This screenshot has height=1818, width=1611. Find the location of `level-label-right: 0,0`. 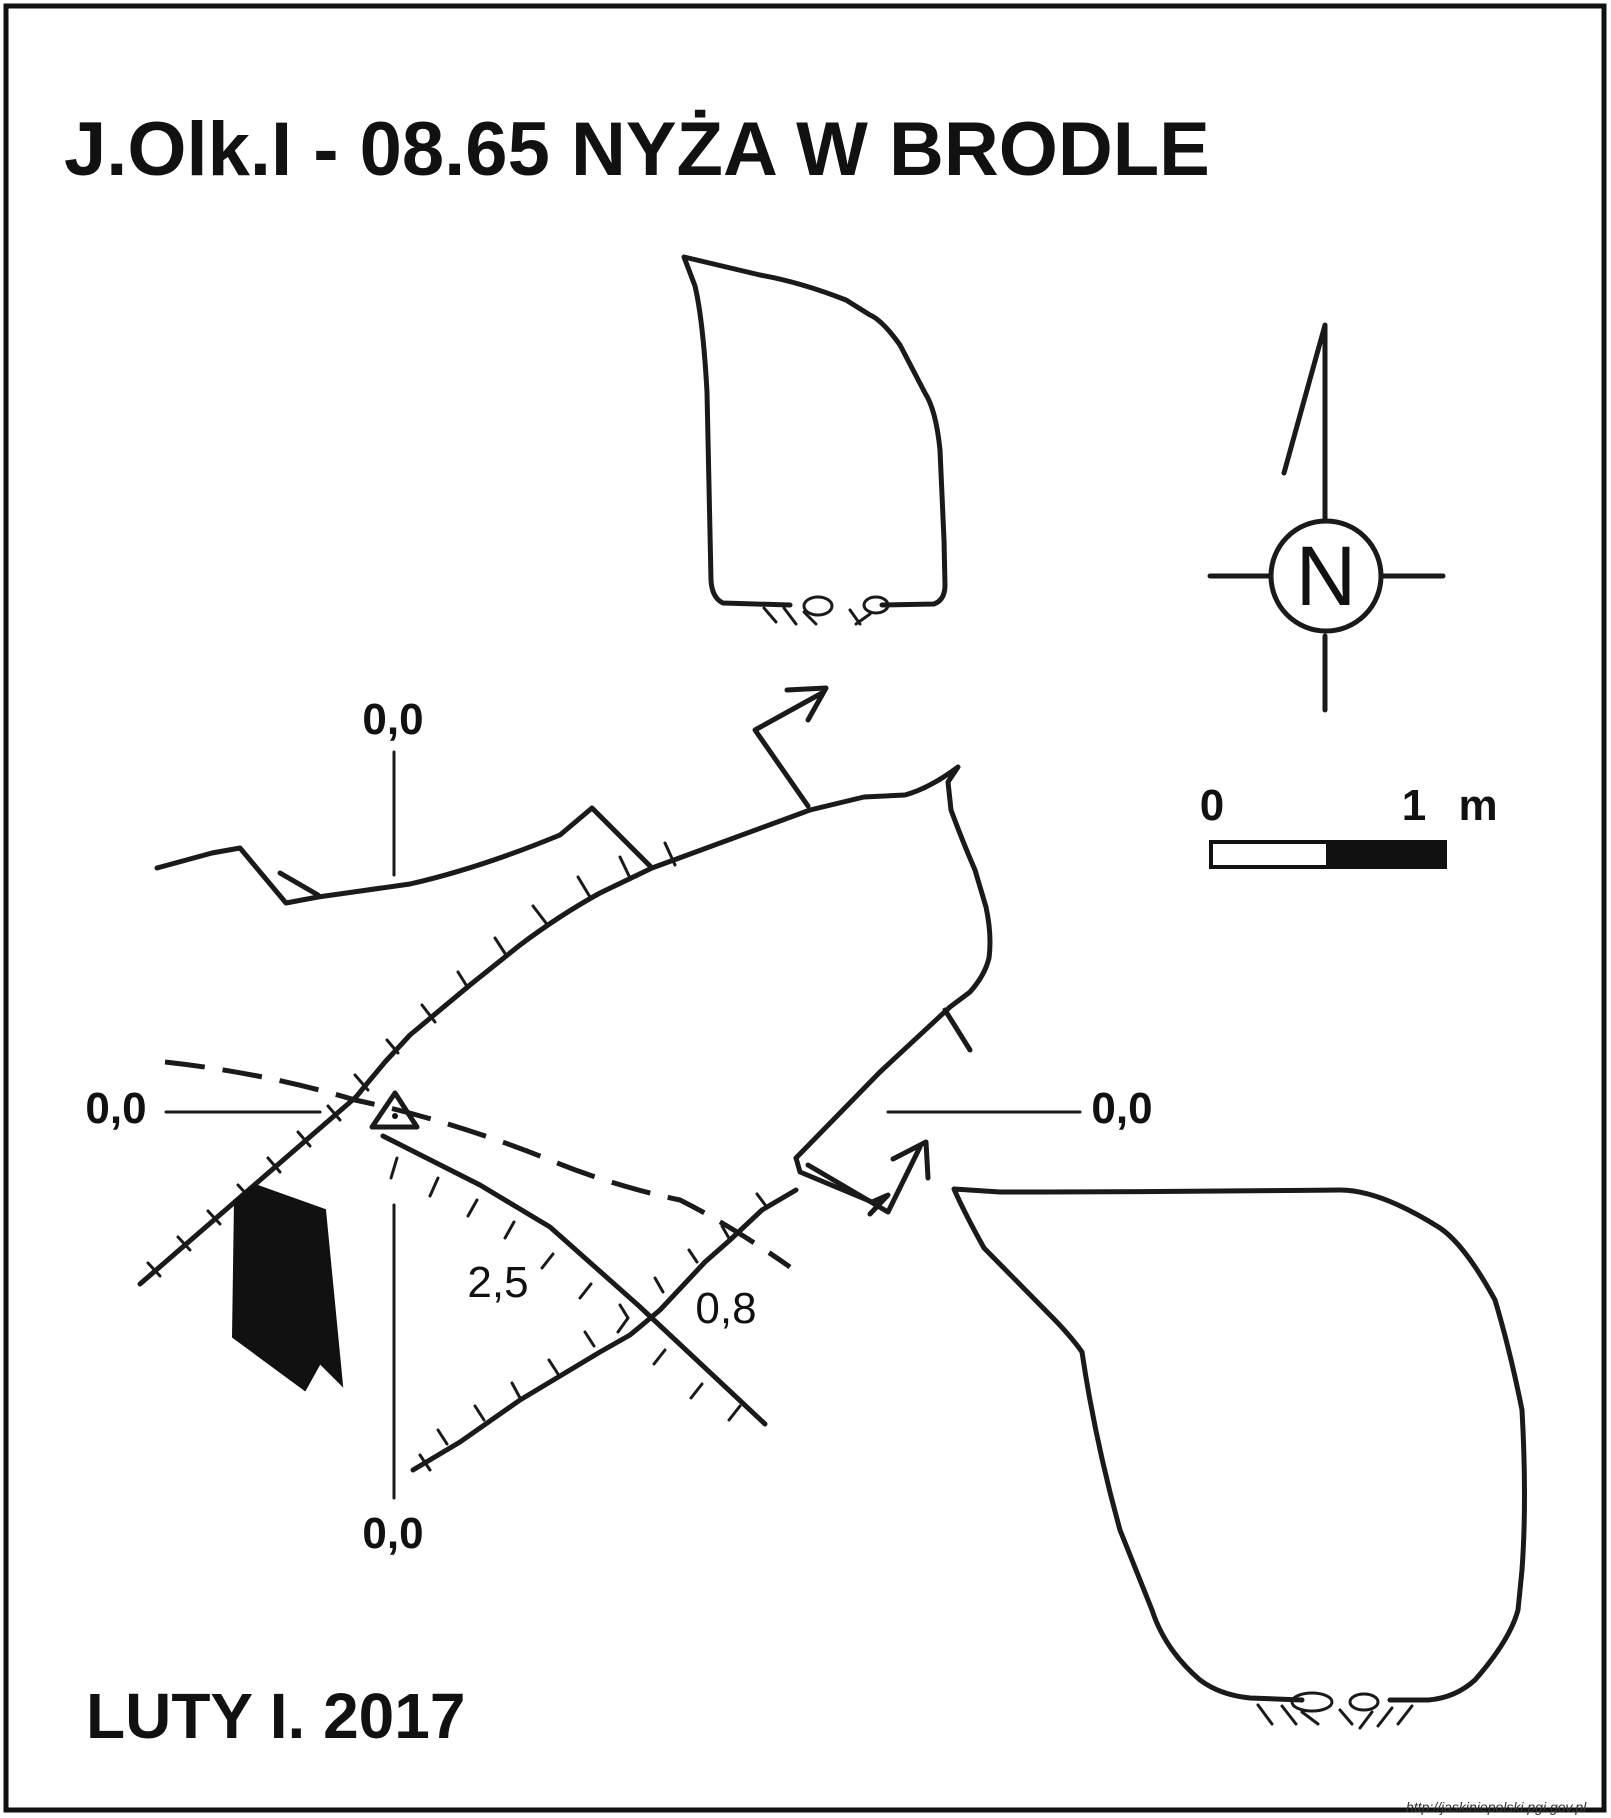

level-label-right: 0,0 is located at coordinates (1121, 1108).